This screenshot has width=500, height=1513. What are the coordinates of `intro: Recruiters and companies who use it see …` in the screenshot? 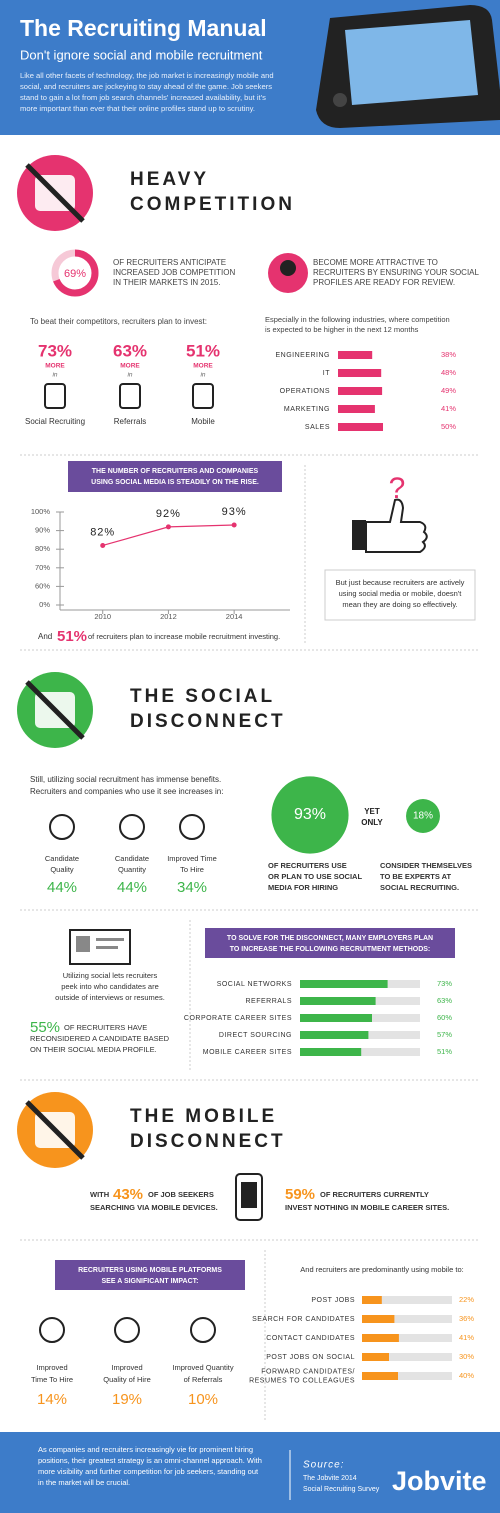 It's located at (126, 791).